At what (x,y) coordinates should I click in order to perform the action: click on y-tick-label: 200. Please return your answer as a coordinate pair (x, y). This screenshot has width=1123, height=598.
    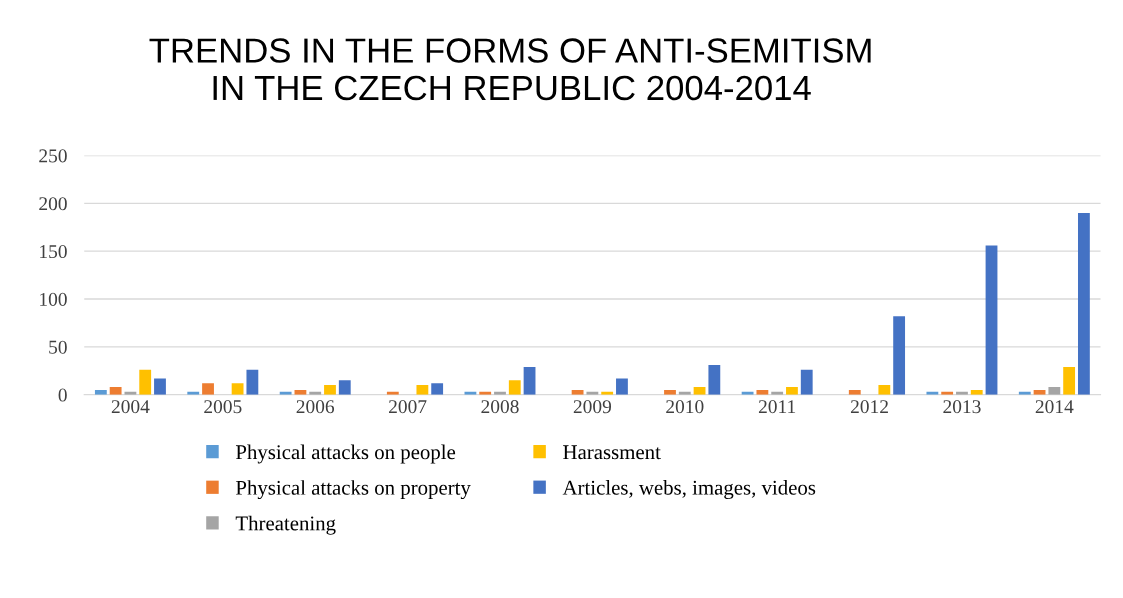
    Looking at the image, I should click on (53, 204).